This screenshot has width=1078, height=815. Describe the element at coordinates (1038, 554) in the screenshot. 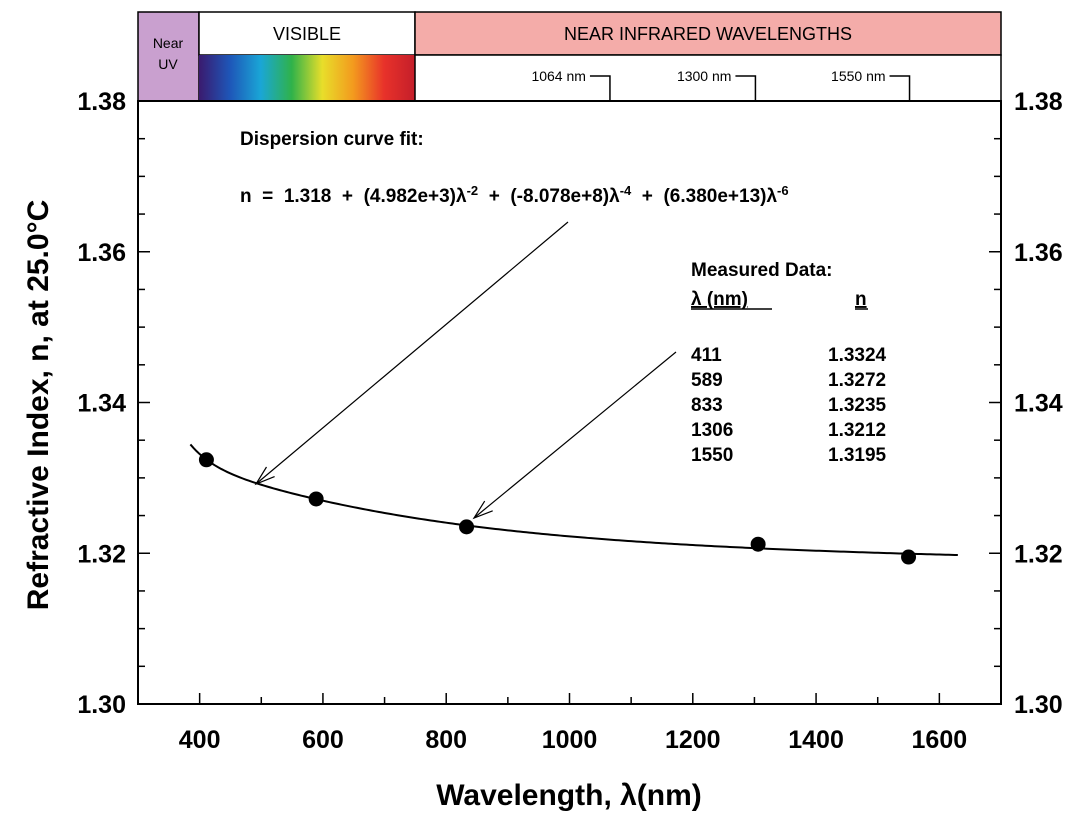

I see `y-tick-label-right: 1.32` at that location.